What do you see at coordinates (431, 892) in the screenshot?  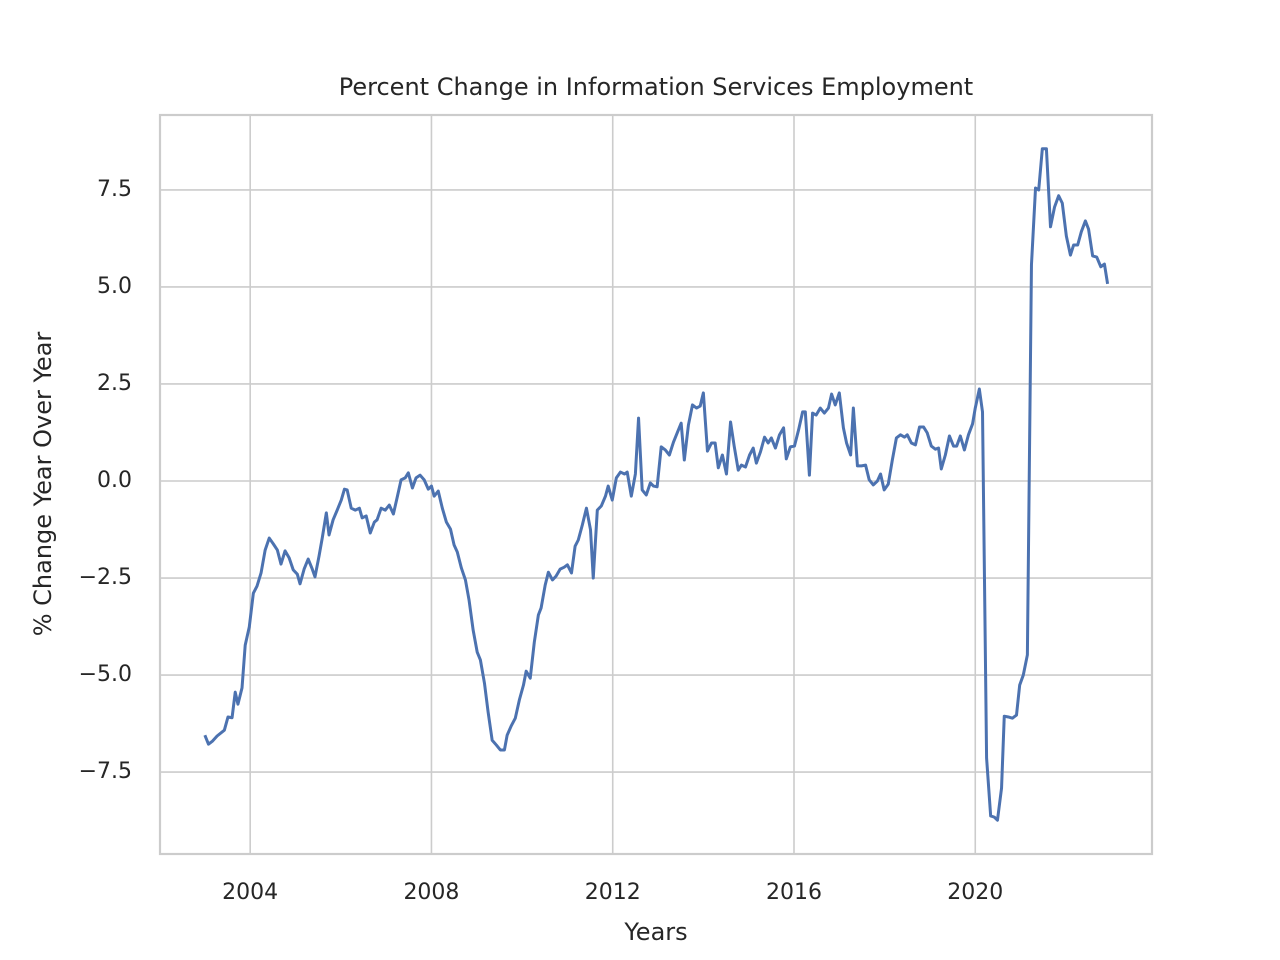 I see `x-tick-label: 2008` at bounding box center [431, 892].